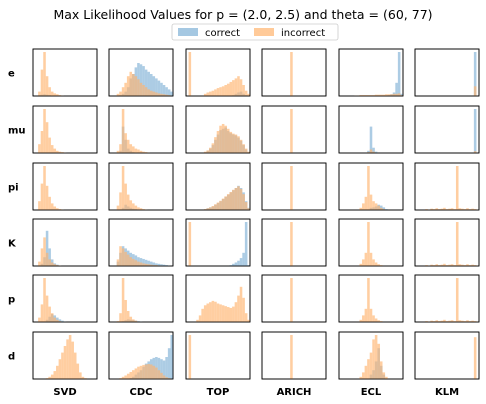 The width and height of the screenshot is (486, 404). What do you see at coordinates (218, 129) in the screenshot?
I see `panel-mu-top` at bounding box center [218, 129].